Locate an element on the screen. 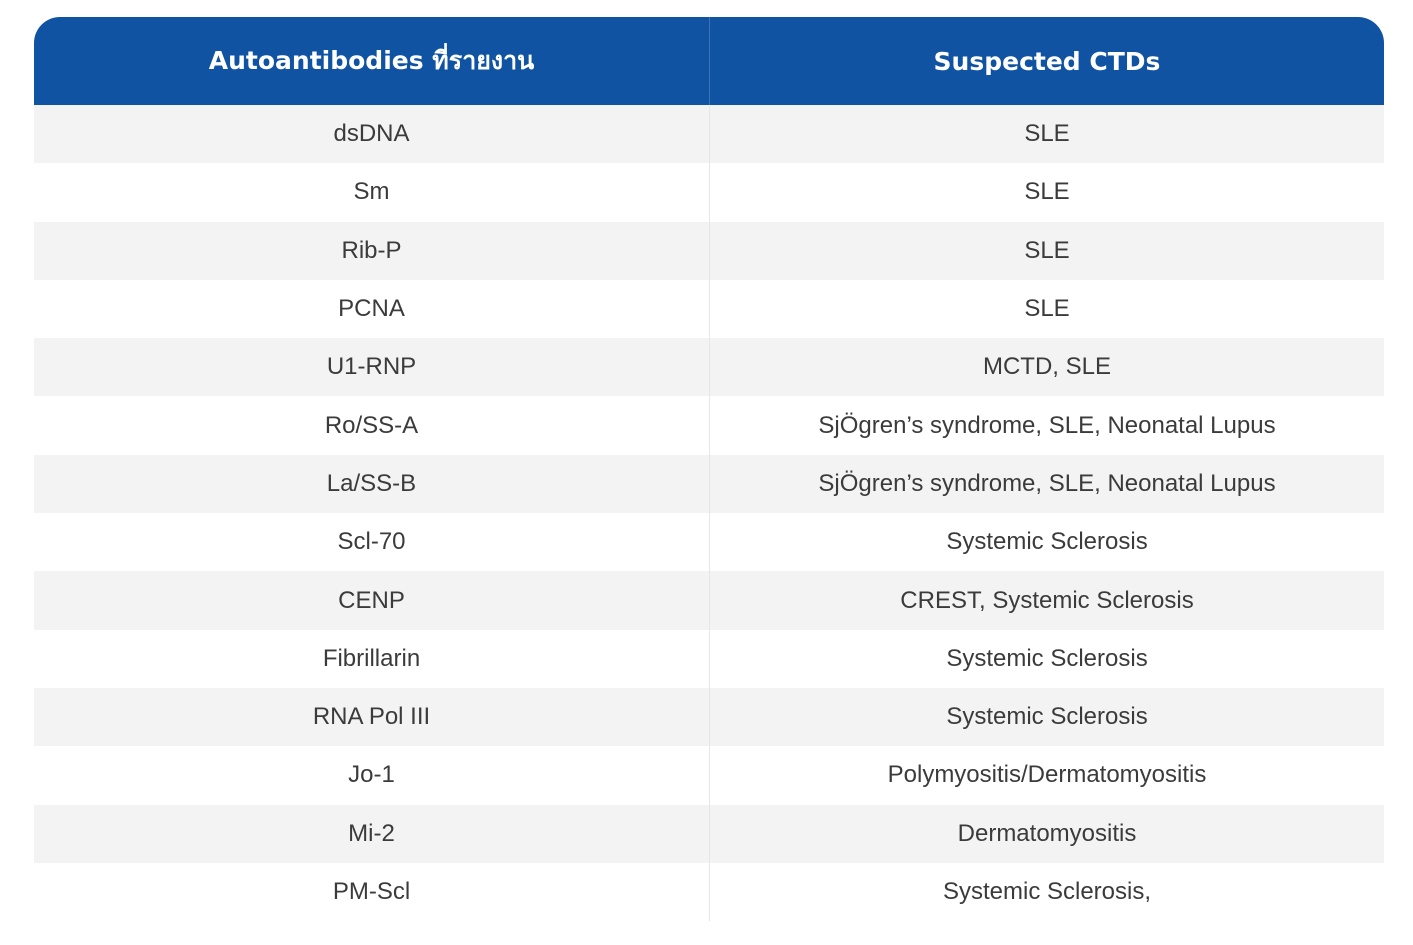  header-suspected-ctds: Suspected CTDs is located at coordinates (1047, 61).